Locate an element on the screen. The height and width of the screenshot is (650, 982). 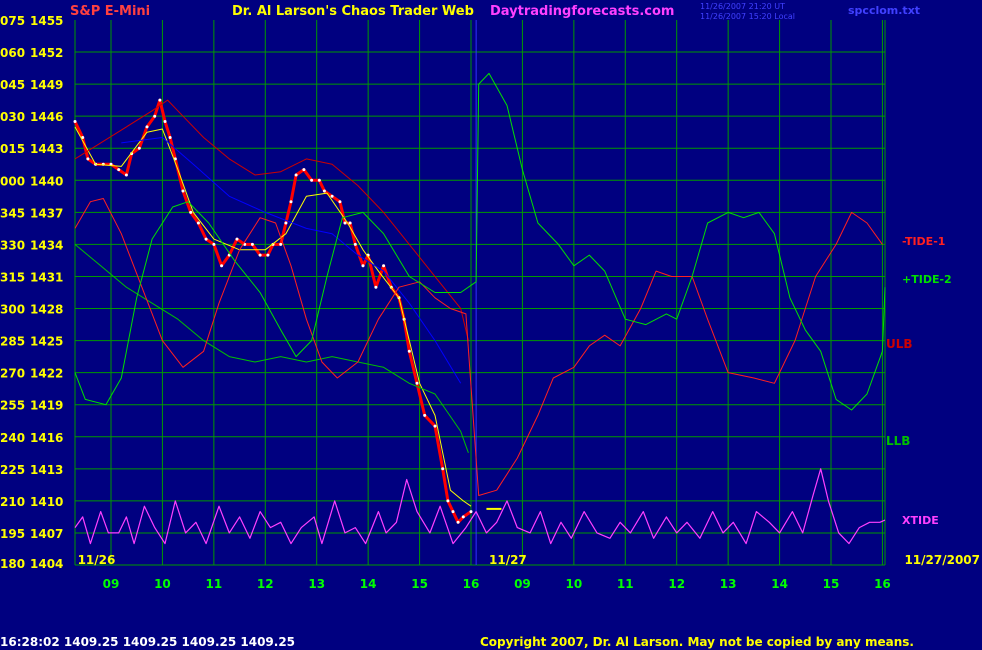
y-tick-label-price: 1428 is located at coordinates (46, 310).